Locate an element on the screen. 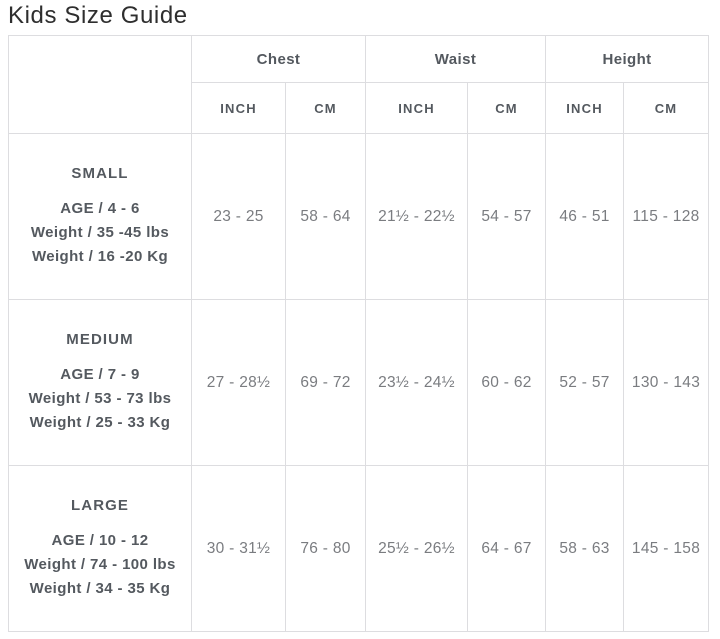  waist-cm-value: 54 - 57 is located at coordinates (506, 216).